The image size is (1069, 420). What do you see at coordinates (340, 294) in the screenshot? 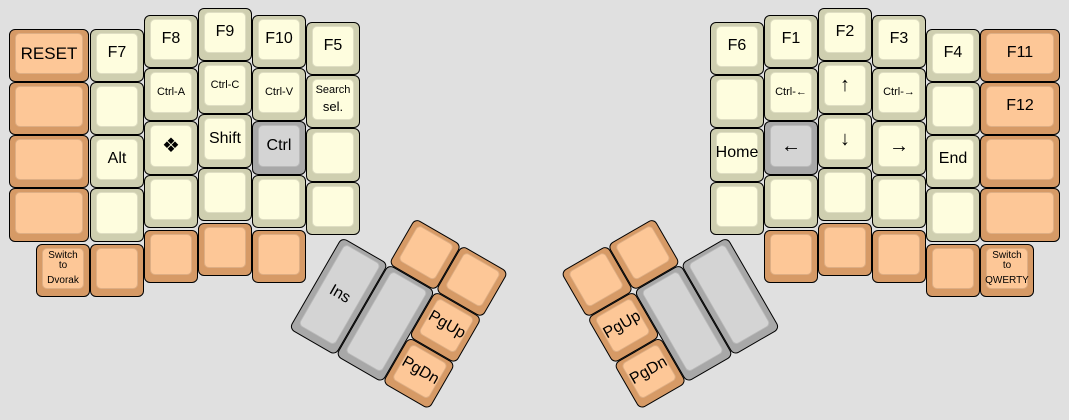
I see `key-label: Ins` at bounding box center [340, 294].